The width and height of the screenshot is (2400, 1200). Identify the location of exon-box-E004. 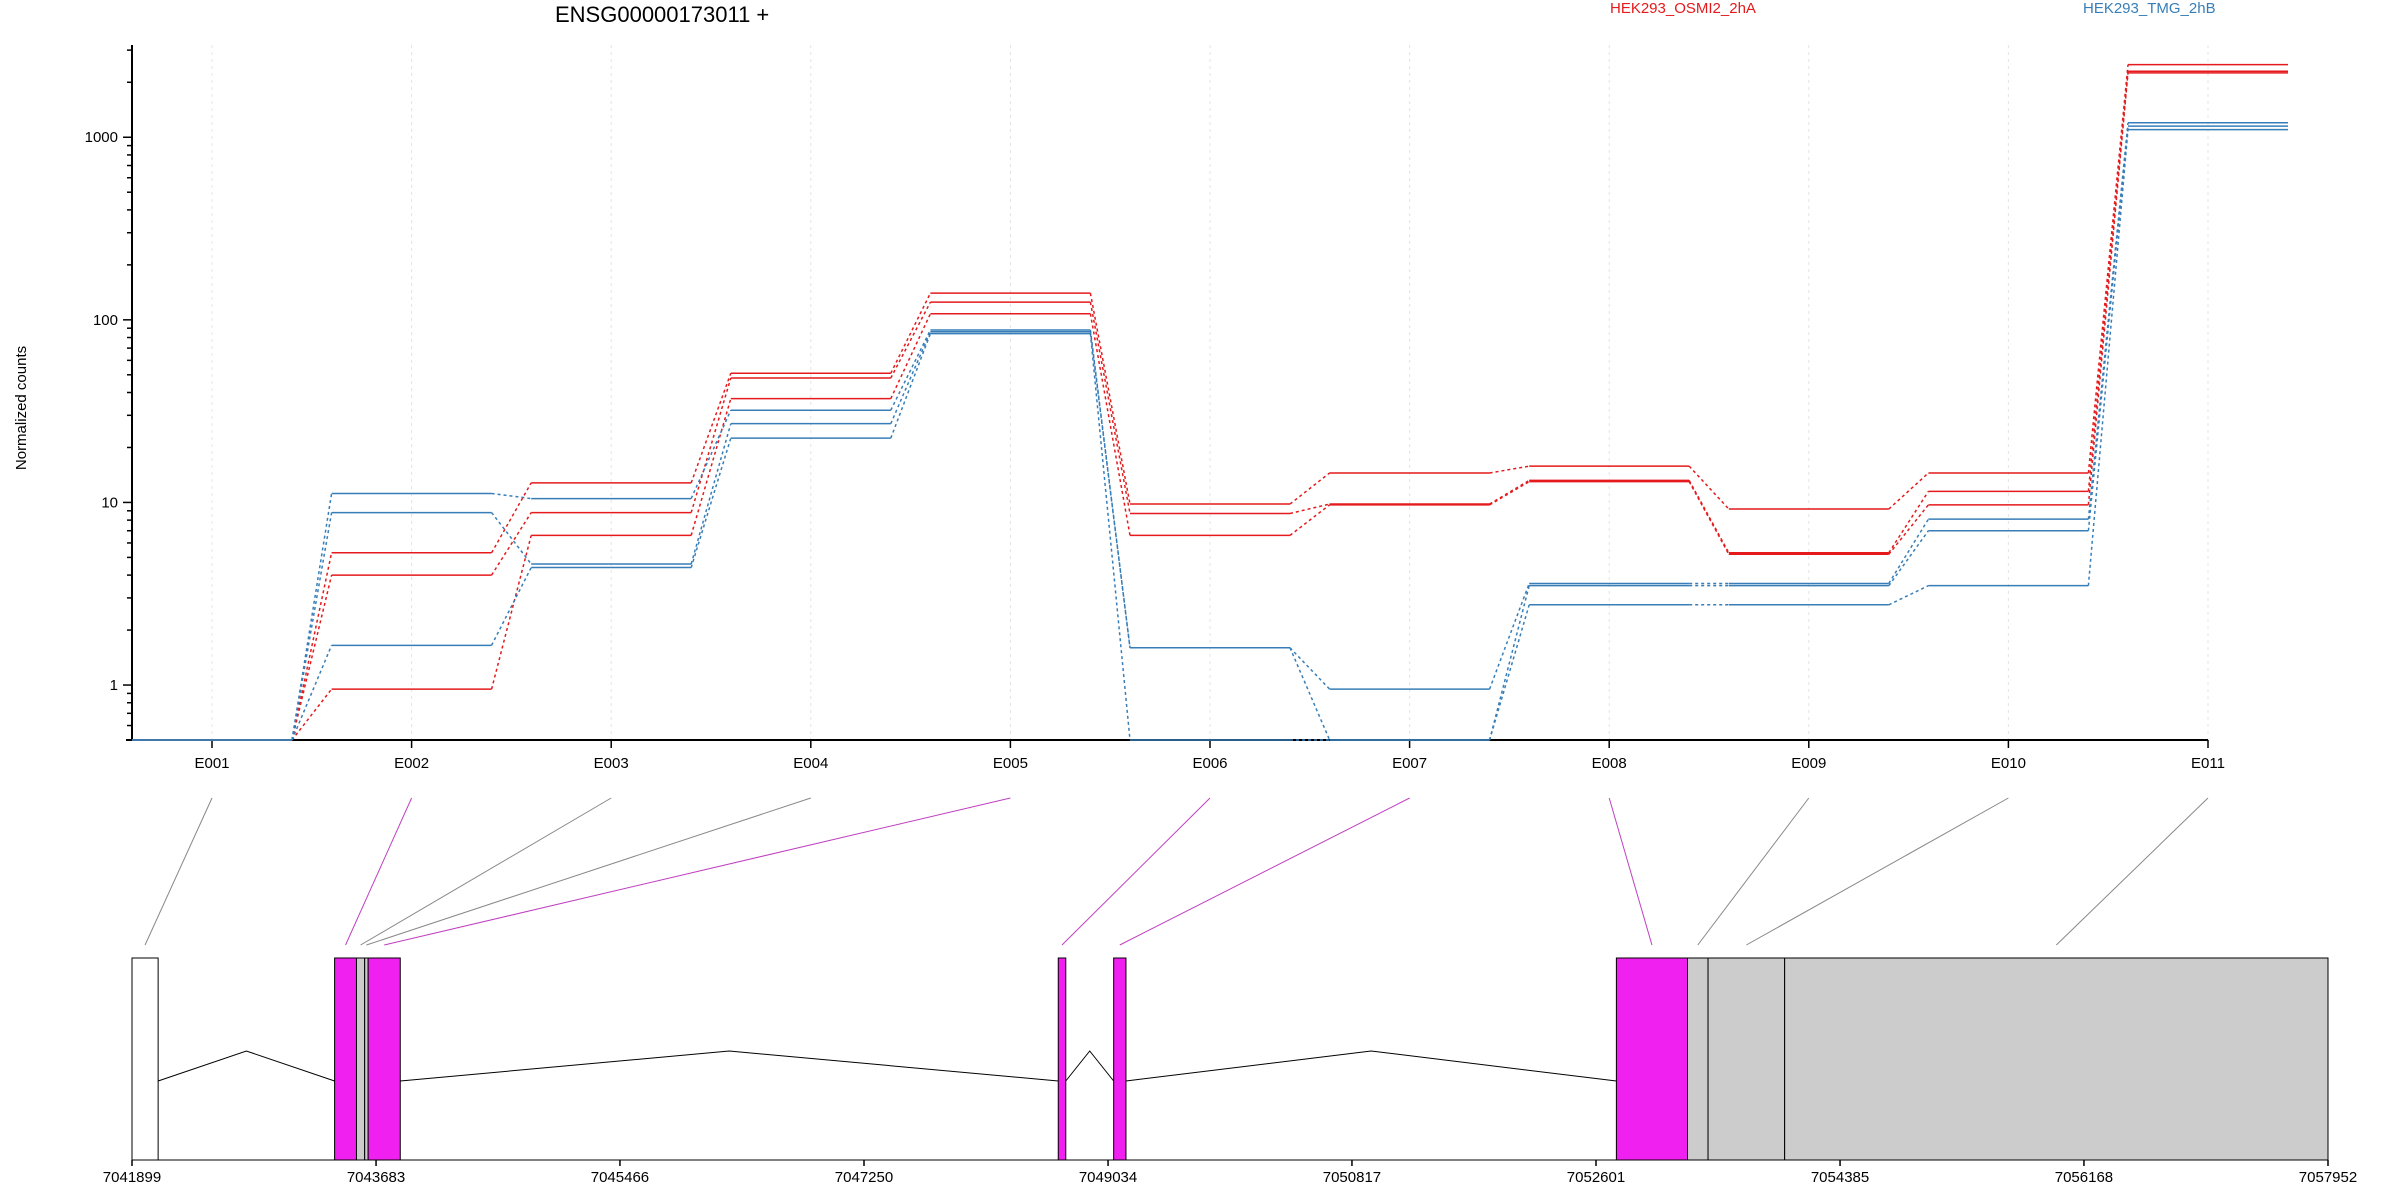
(366, 1059).